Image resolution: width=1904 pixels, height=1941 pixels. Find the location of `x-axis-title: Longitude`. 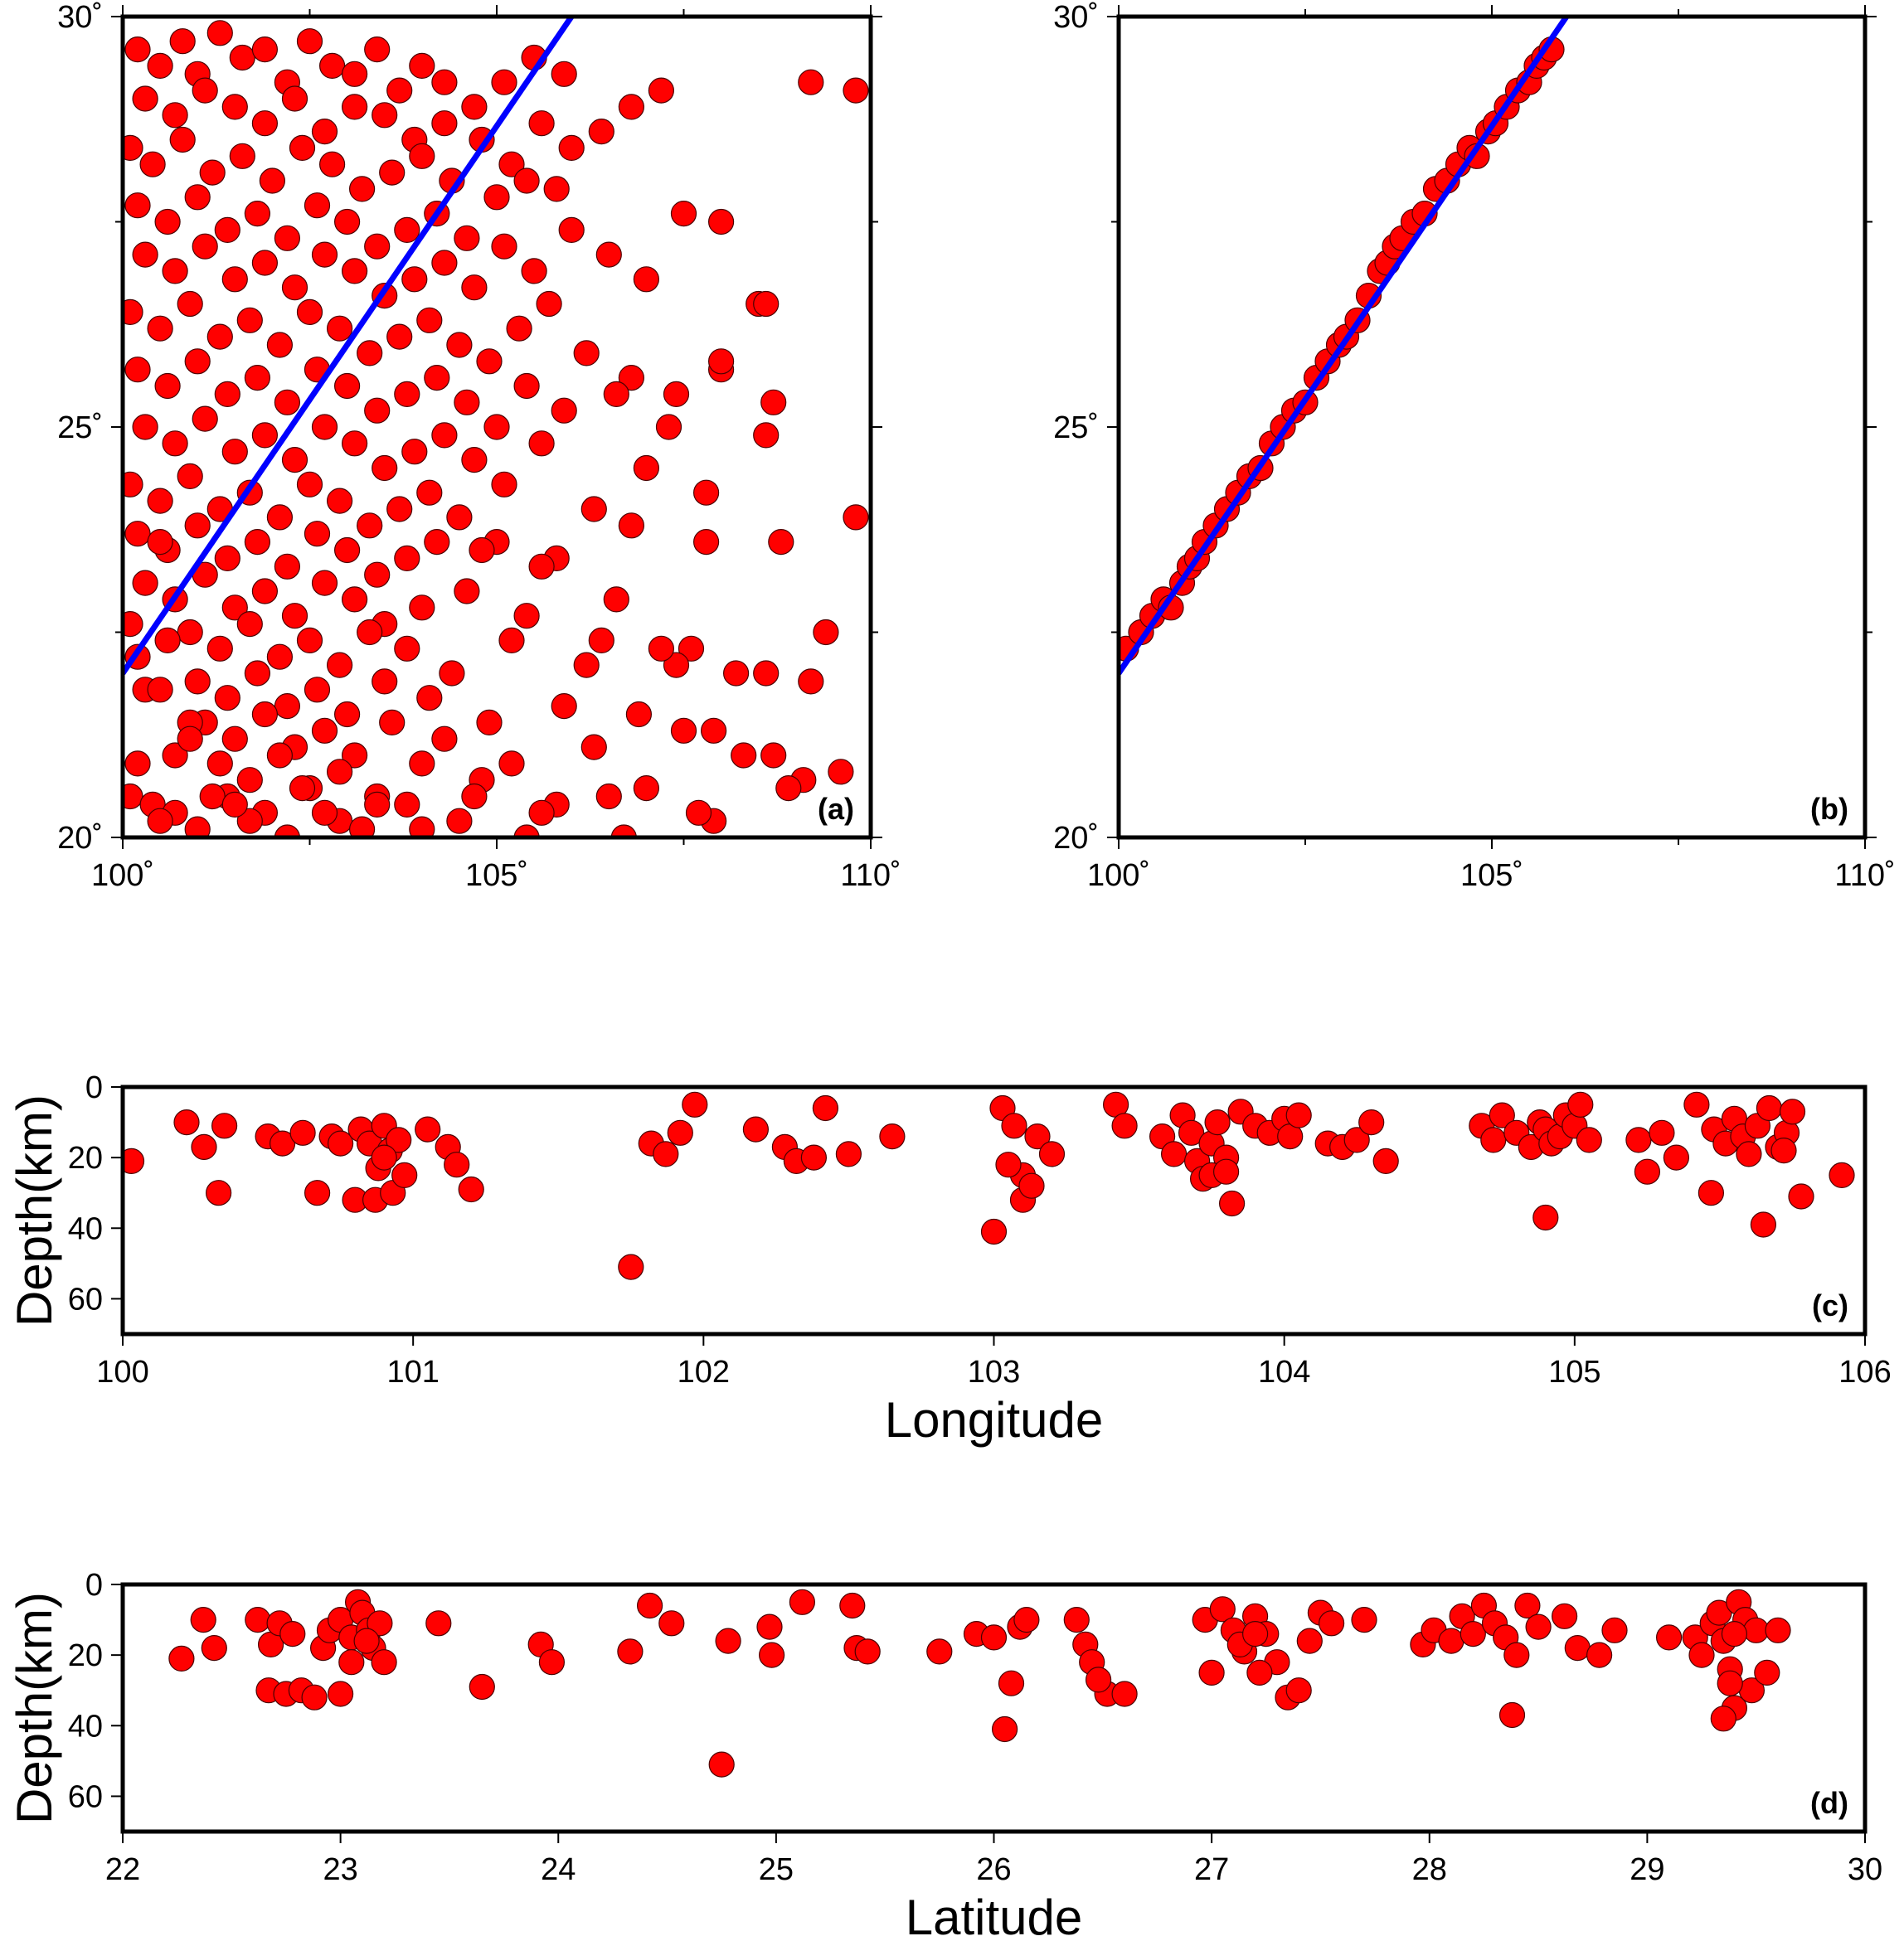

x-axis-title: Longitude is located at coordinates (994, 1420).